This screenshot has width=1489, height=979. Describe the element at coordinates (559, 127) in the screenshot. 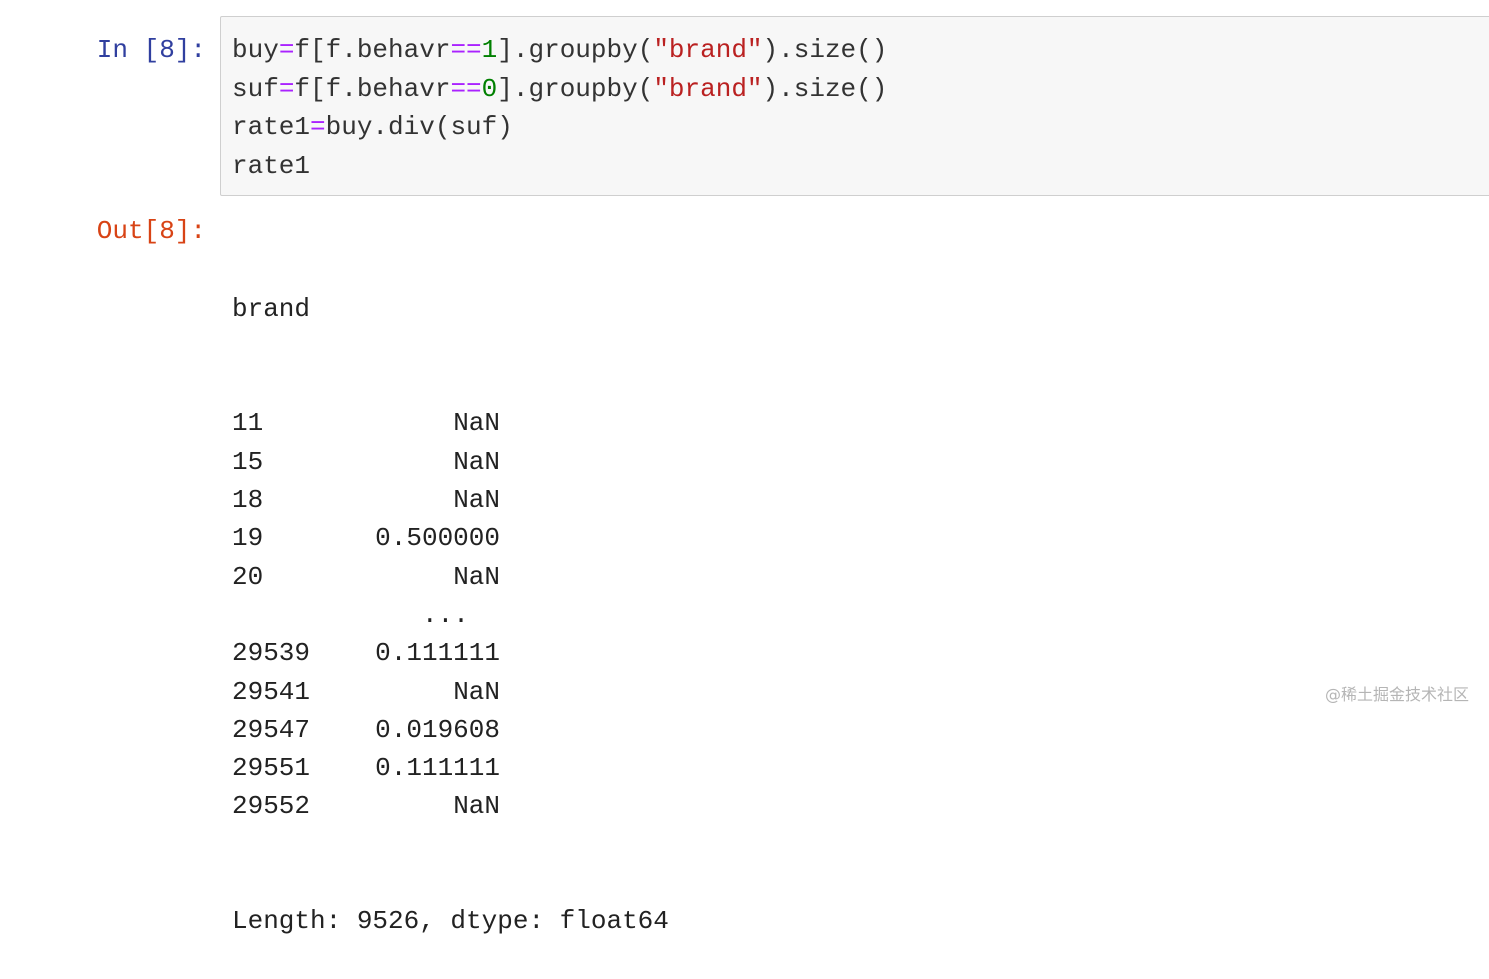

I see `code-line: rate1=buy.div(suf)` at that location.